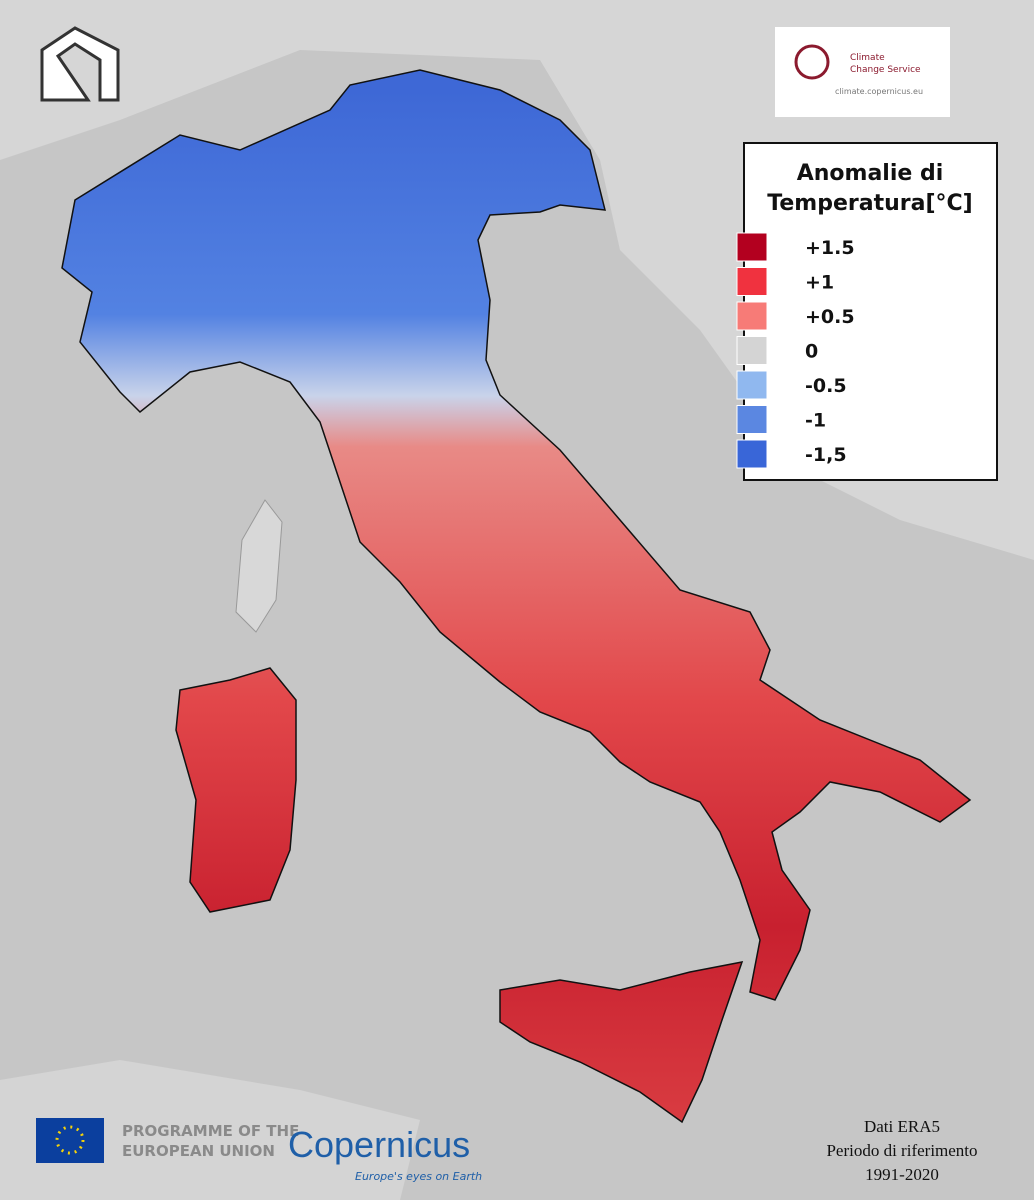 Image resolution: width=1034 pixels, height=1200 pixels. I want to click on legend-label: +0.5, so click(830, 317).